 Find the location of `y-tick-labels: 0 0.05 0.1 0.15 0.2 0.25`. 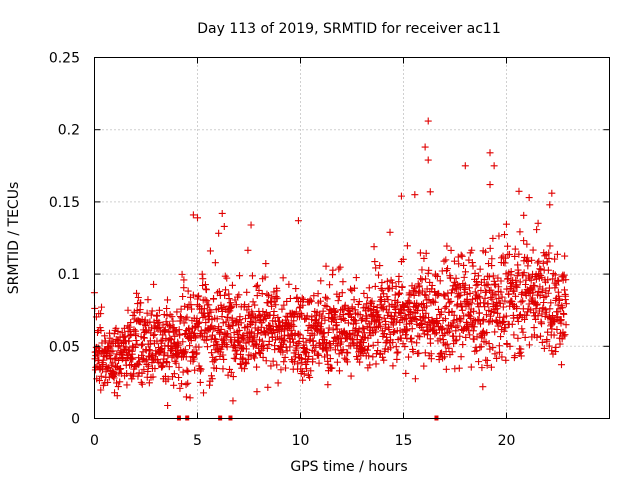

y-tick-labels: 0 0.05 0.1 0.15 0.2 0.25 is located at coordinates (64, 239).